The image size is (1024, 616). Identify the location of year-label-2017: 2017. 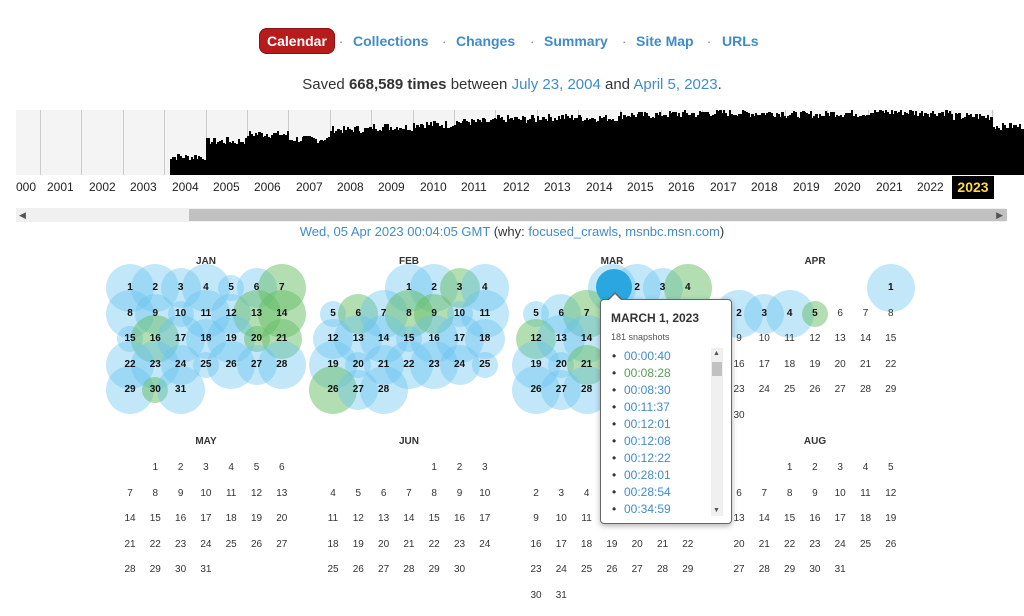
(723, 187).